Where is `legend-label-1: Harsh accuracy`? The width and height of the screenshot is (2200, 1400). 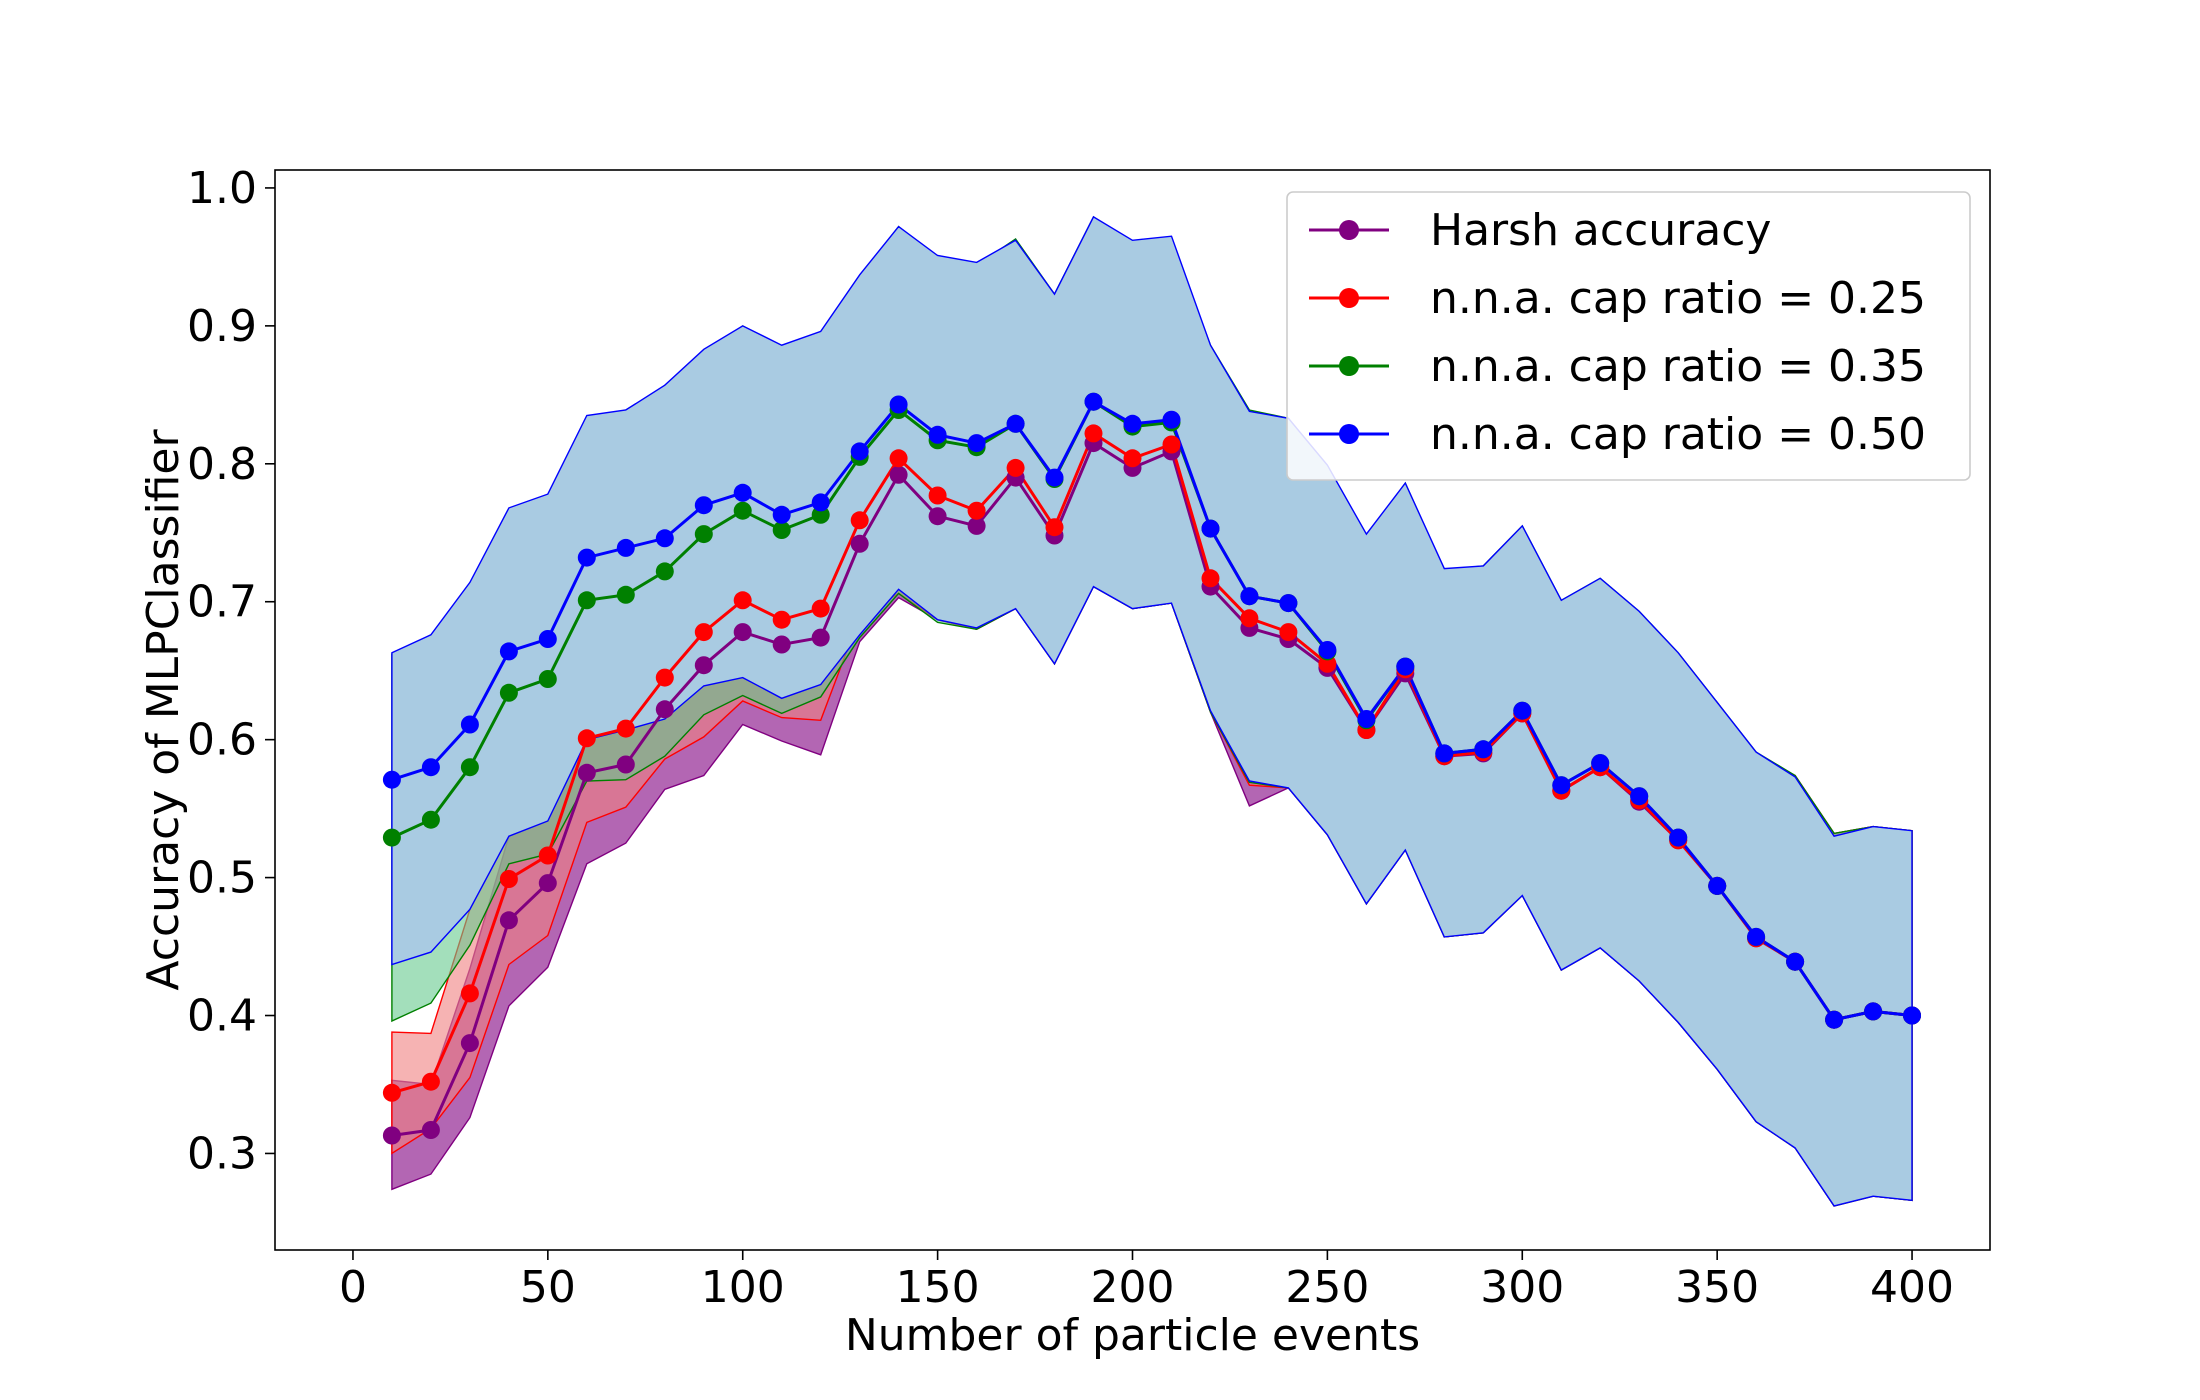
legend-label-1: Harsh accuracy is located at coordinates (1600, 230).